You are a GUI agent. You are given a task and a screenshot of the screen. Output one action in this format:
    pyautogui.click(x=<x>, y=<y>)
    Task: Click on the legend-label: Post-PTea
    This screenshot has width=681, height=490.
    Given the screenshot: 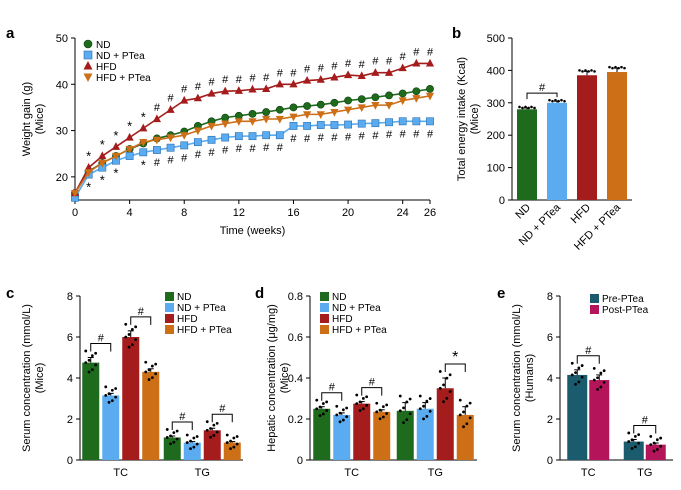 What is the action you would take?
    pyautogui.click(x=625, y=310)
    